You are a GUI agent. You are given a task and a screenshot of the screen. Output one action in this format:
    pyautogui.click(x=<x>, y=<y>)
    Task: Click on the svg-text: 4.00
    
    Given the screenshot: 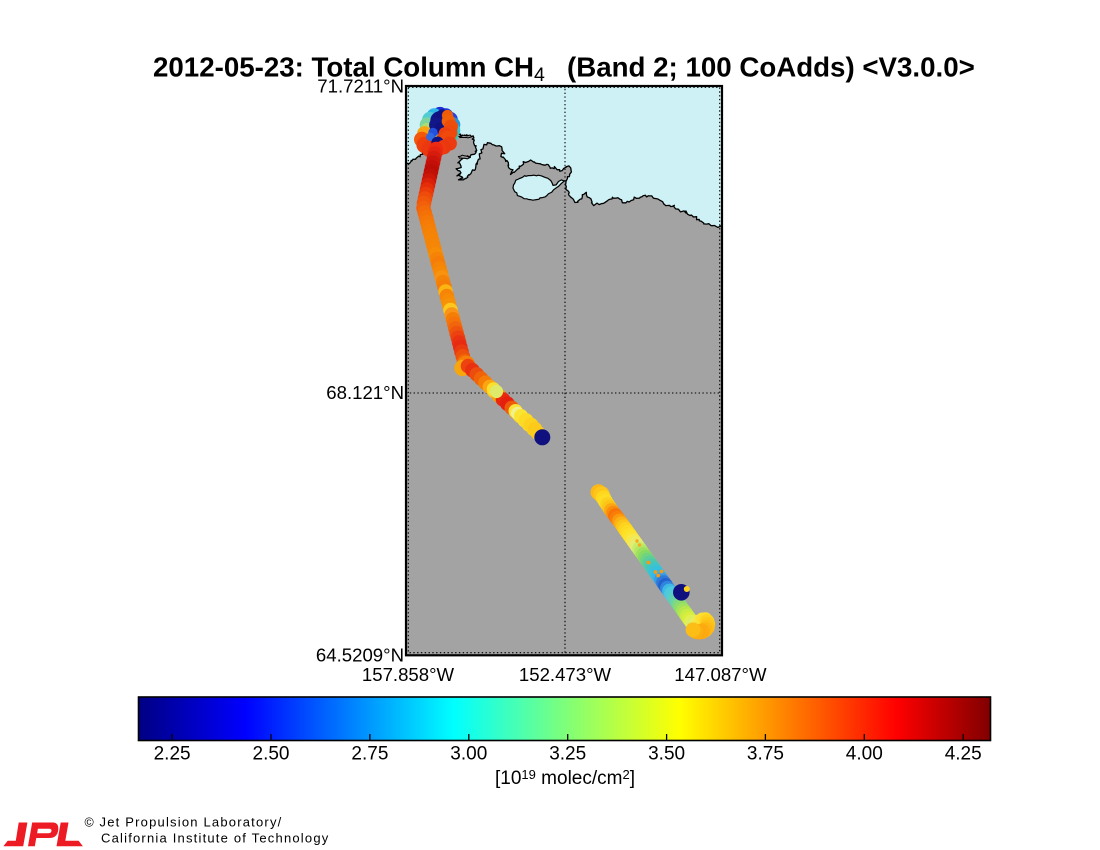 What is the action you would take?
    pyautogui.click(x=864, y=754)
    